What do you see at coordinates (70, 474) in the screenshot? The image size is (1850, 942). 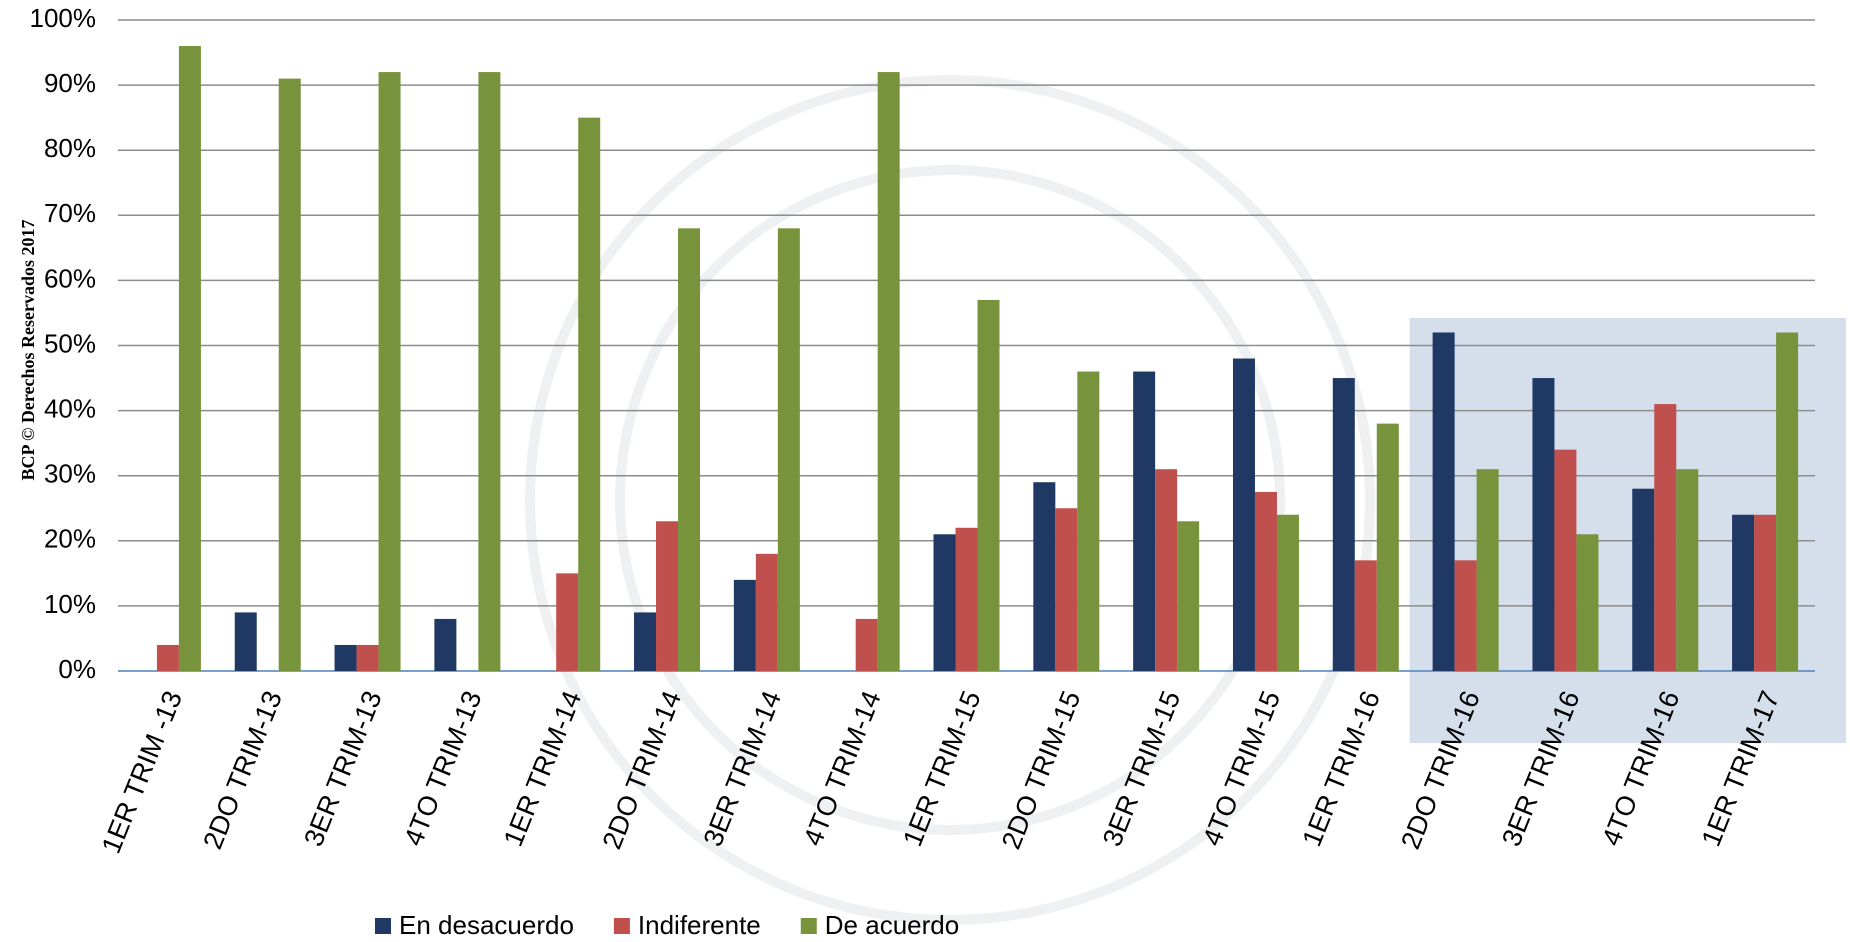 I see `y-tick-label: 30%` at bounding box center [70, 474].